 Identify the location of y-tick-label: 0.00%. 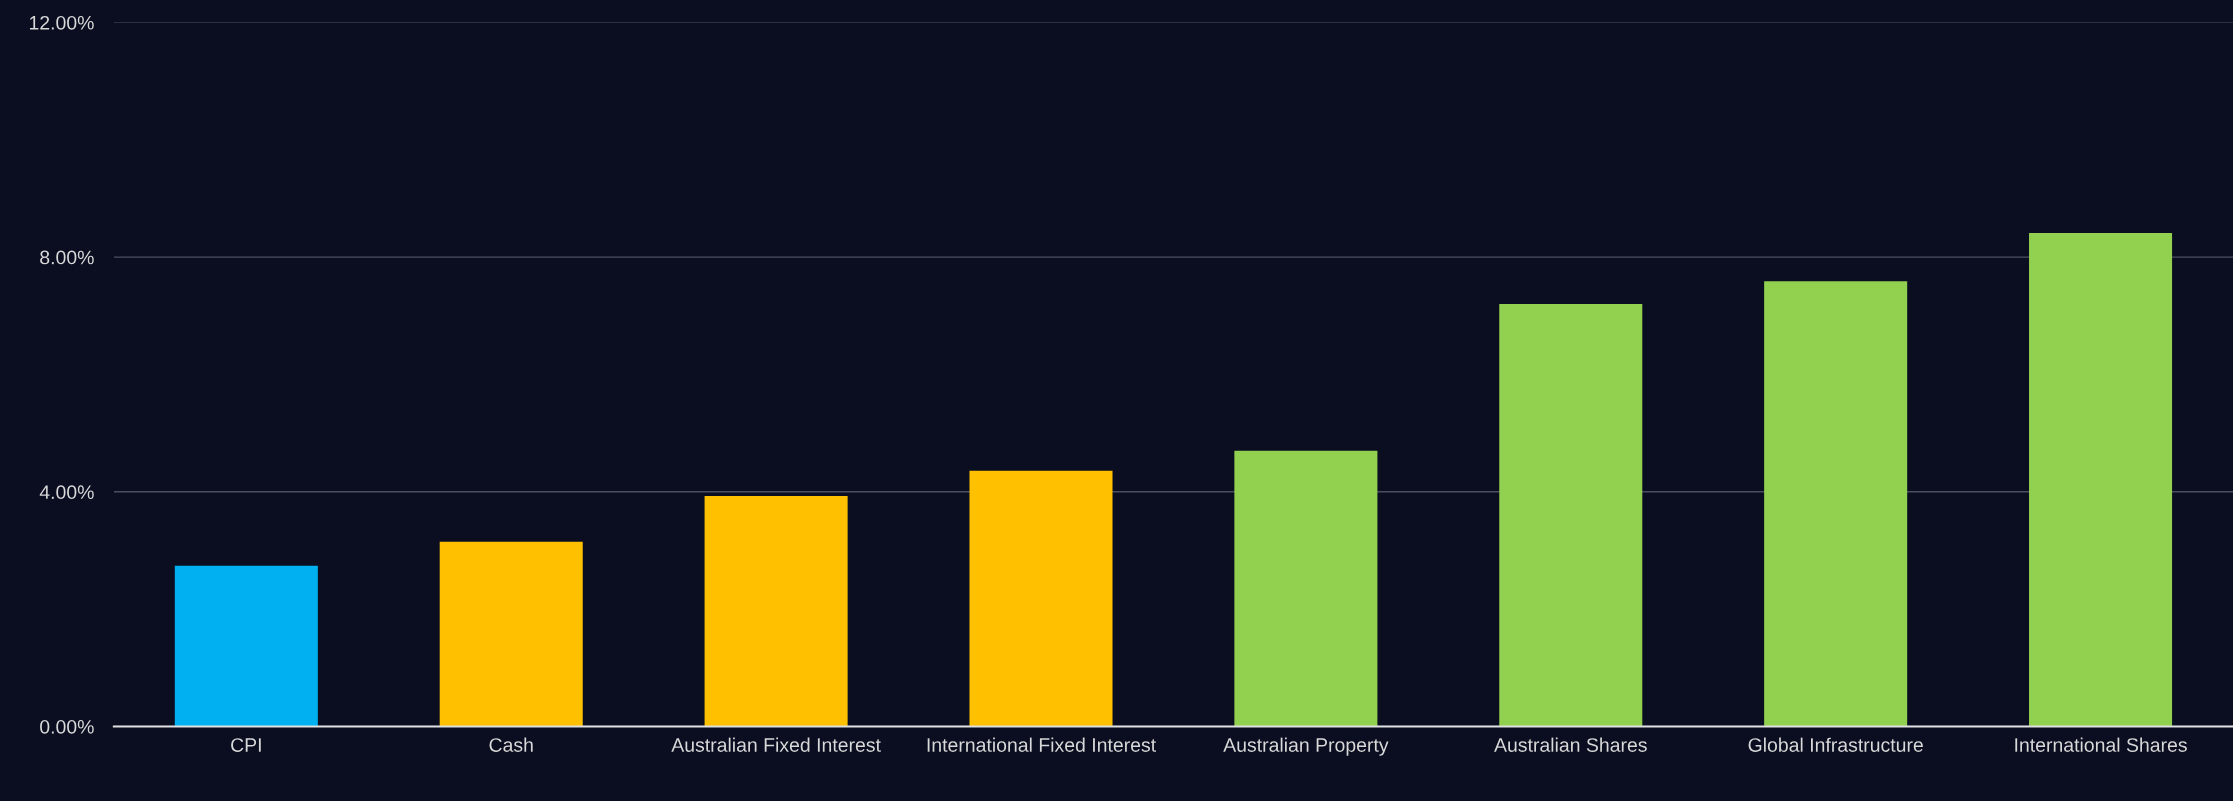
(67, 726).